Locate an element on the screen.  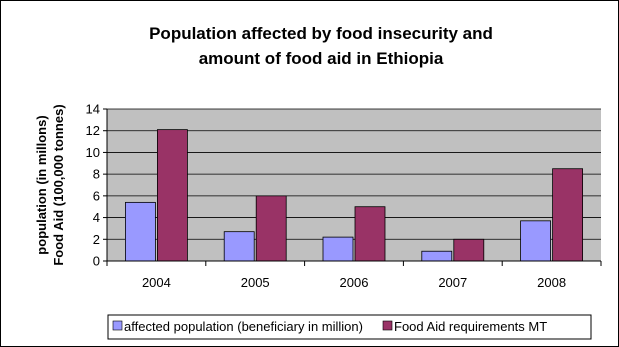
y-tick-labels: 0 2 4 6 8 10 12 14 is located at coordinates (93, 185).